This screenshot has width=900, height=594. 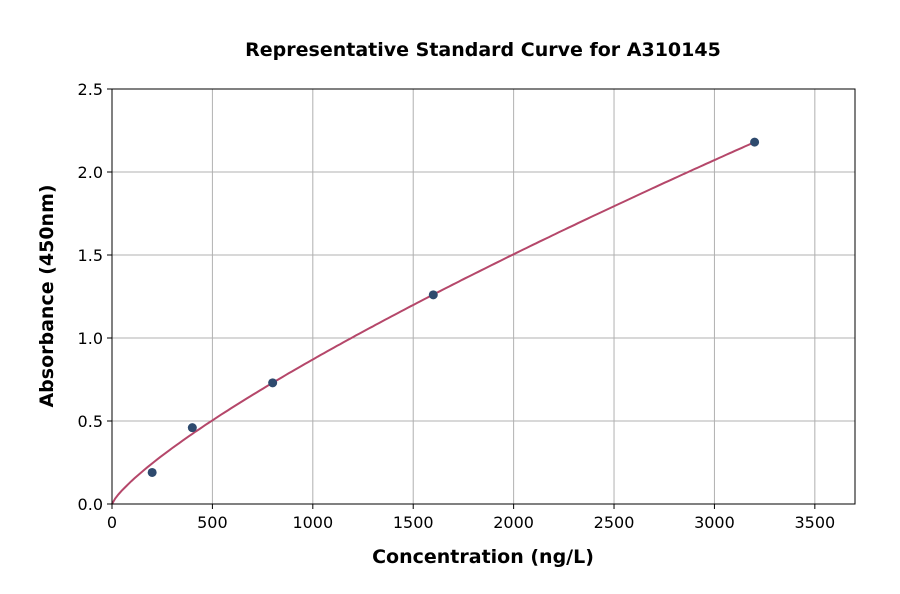 What do you see at coordinates (90, 89) in the screenshot?
I see `y-tick-label: 2.5` at bounding box center [90, 89].